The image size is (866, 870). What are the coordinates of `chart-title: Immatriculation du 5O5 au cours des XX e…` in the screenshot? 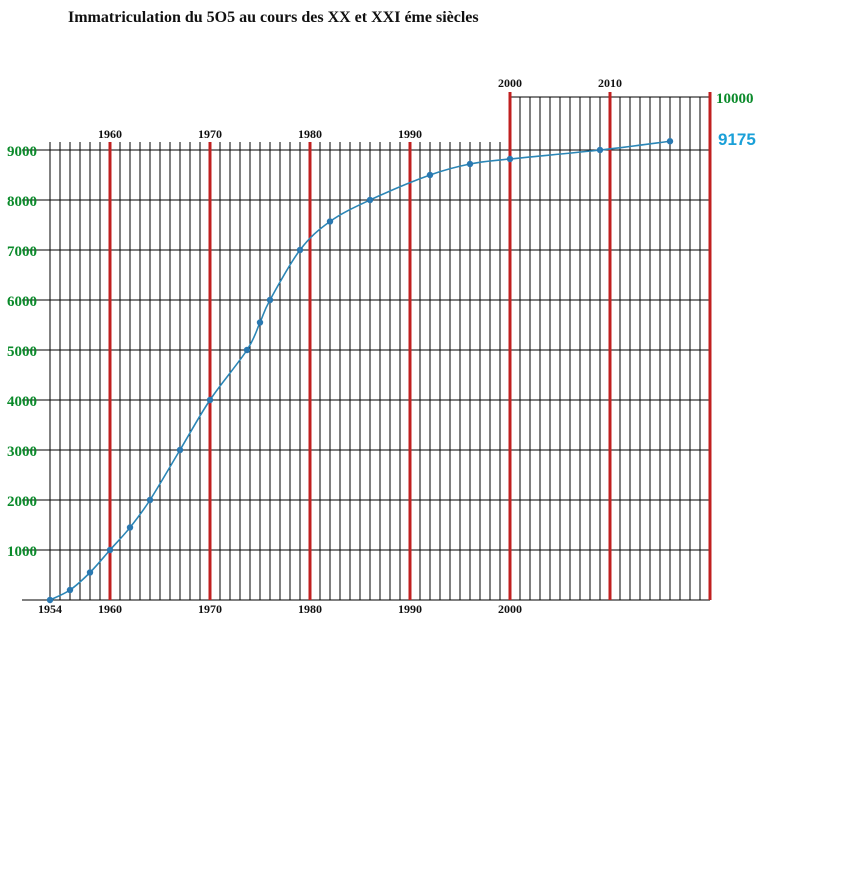 It's located at (273, 17).